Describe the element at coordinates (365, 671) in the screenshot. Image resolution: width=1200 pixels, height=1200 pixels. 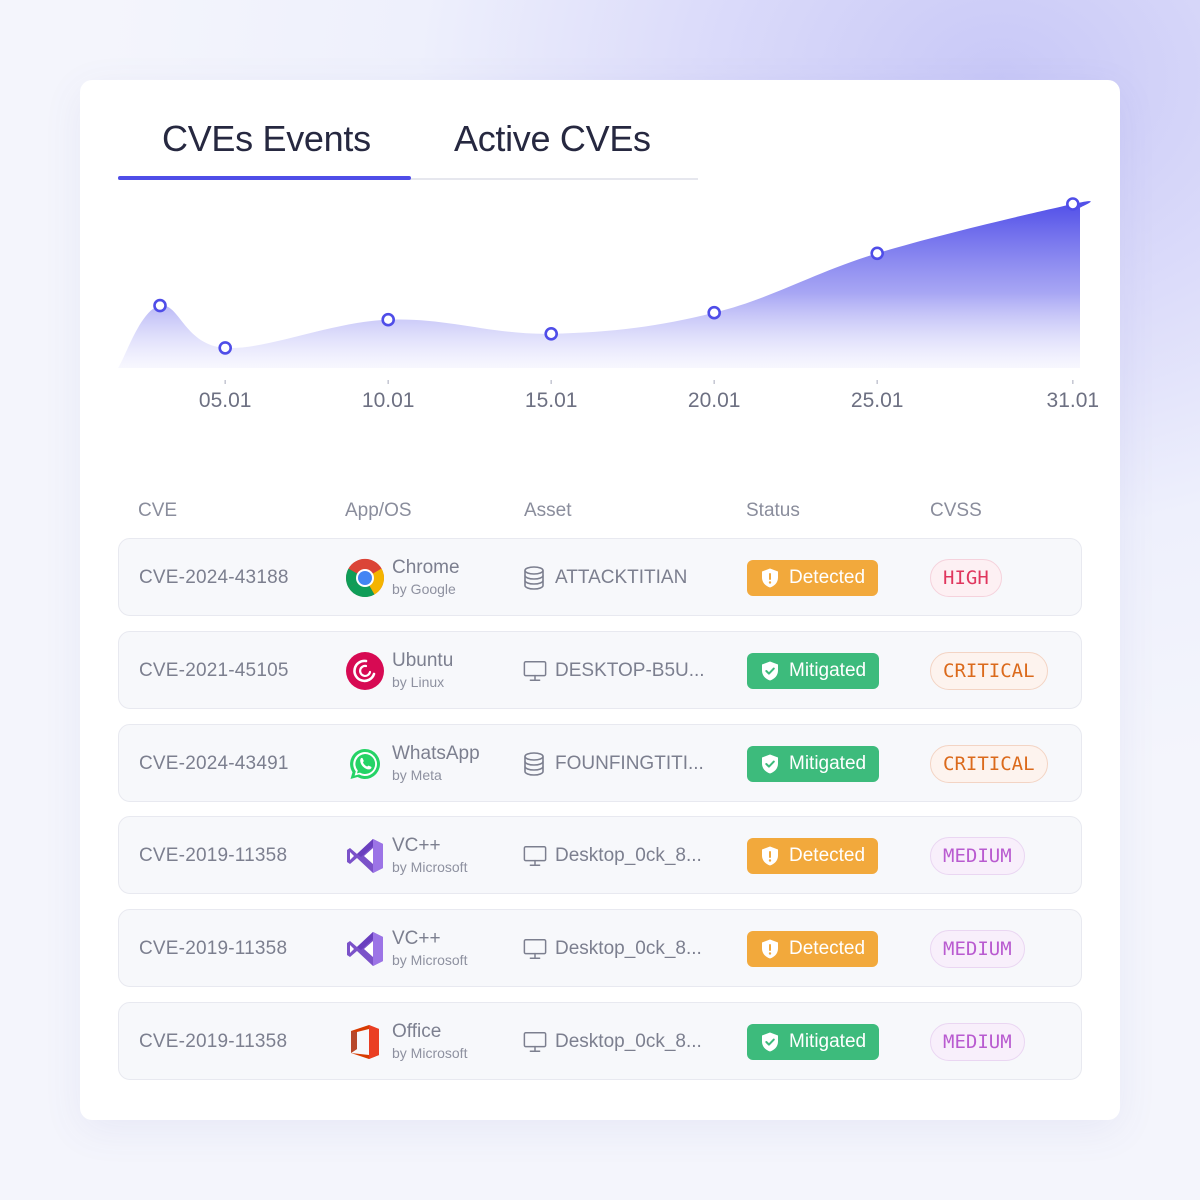
I see `debian-icon` at that location.